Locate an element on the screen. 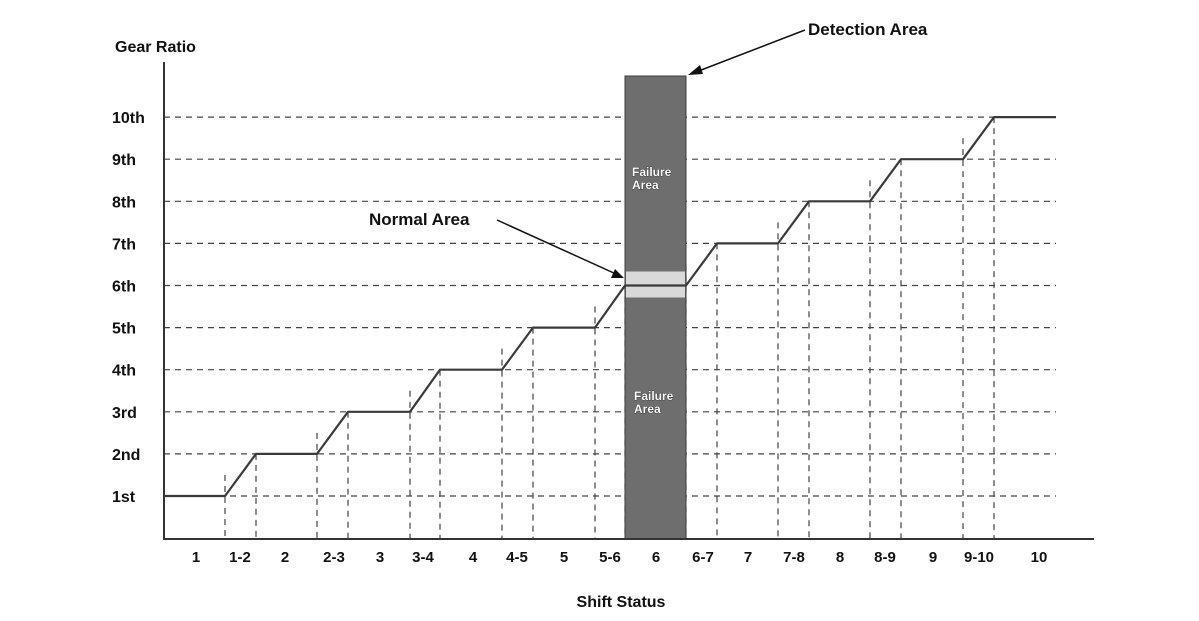 The image size is (1199, 621). y-tick-label-5th: 5th is located at coordinates (124, 329).